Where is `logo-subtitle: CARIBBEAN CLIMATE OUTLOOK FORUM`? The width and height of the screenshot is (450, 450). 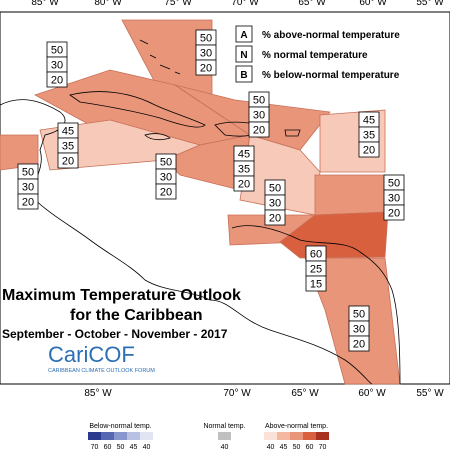 logo-subtitle: CARIBBEAN CLIMATE OUTLOOK FORUM is located at coordinates (101, 371).